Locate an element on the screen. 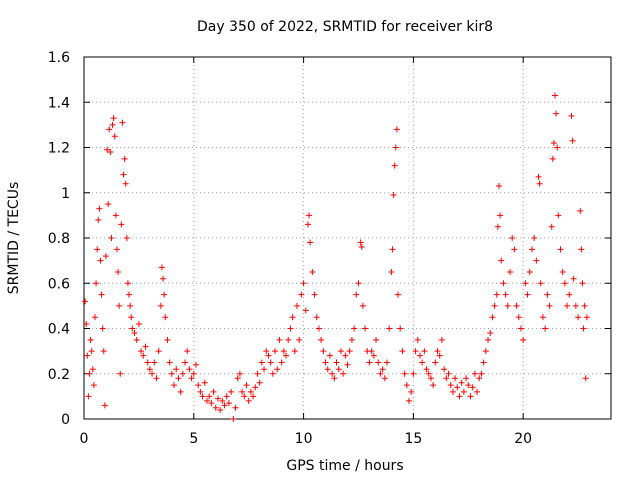  x-axis-label: GPS time / hours is located at coordinates (344, 466).